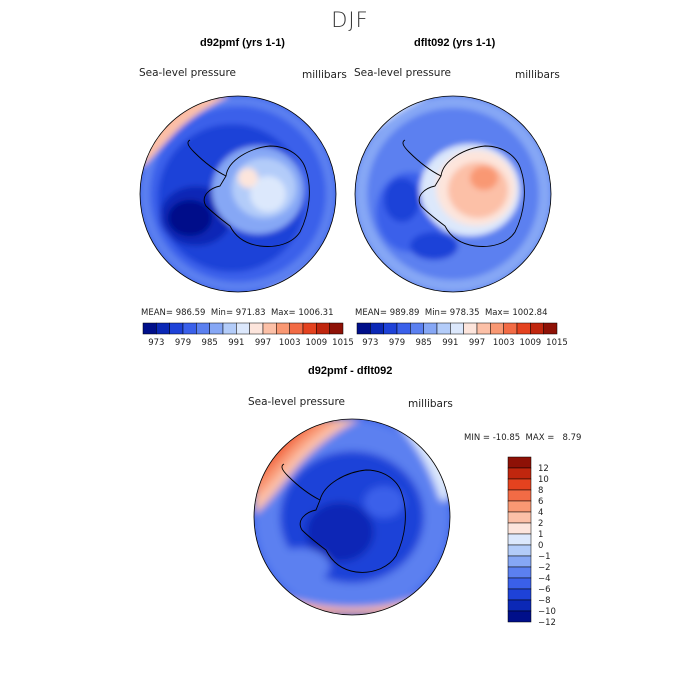 This screenshot has width=700, height=700. What do you see at coordinates (210, 343) in the screenshot?
I see `colorbar-1-tick-label: 985` at bounding box center [210, 343].